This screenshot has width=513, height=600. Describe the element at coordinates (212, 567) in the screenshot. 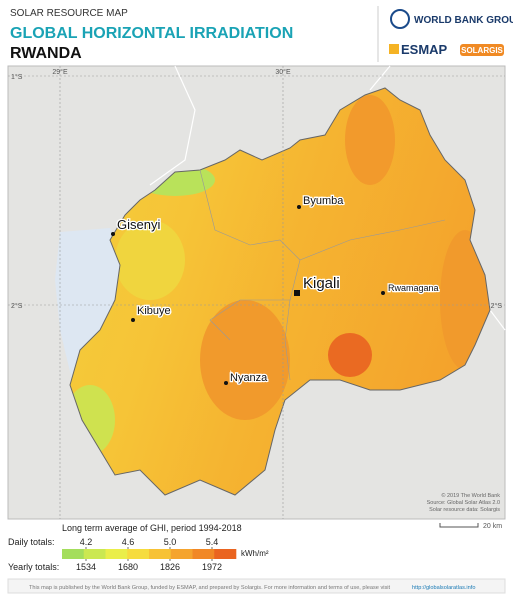

I see `legend-tick-label: 1972` at that location.